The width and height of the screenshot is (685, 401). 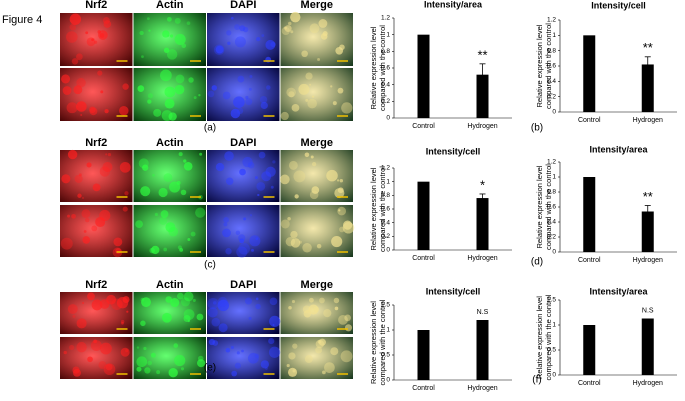 What do you see at coordinates (382, 342) in the screenshot?
I see `y-axis-label: compared with the control` at bounding box center [382, 342].